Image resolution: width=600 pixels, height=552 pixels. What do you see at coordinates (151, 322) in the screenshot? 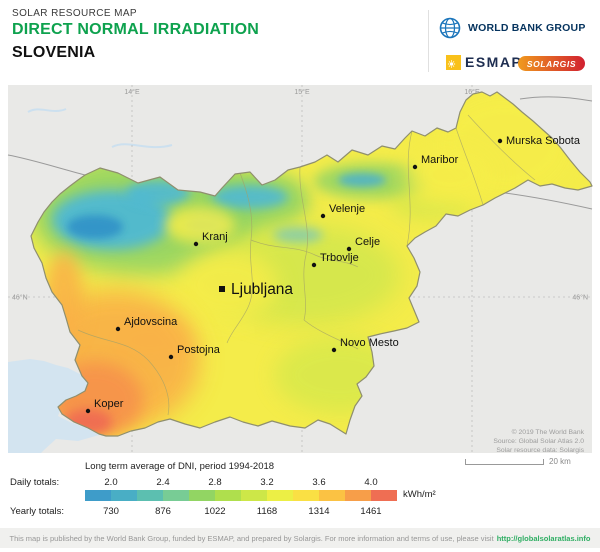
I see `city-label: Ajdovscina` at bounding box center [151, 322].